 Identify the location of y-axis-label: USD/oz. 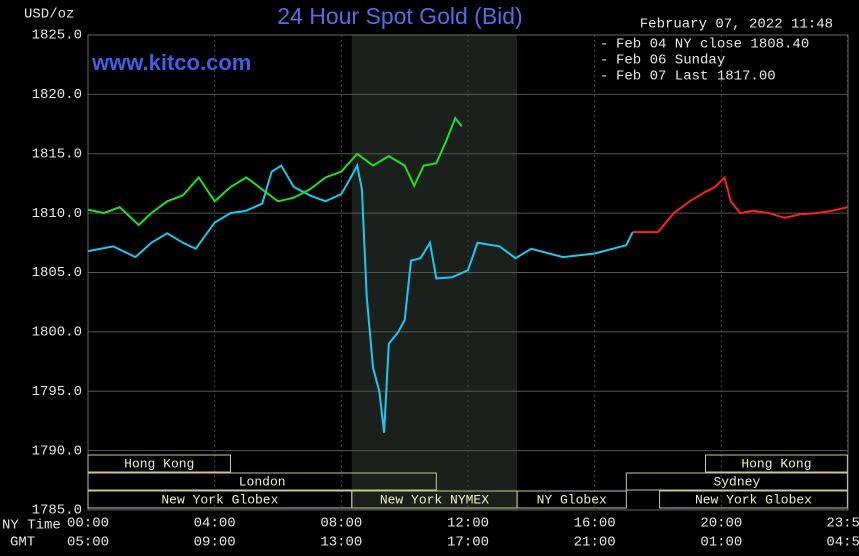
(49, 15).